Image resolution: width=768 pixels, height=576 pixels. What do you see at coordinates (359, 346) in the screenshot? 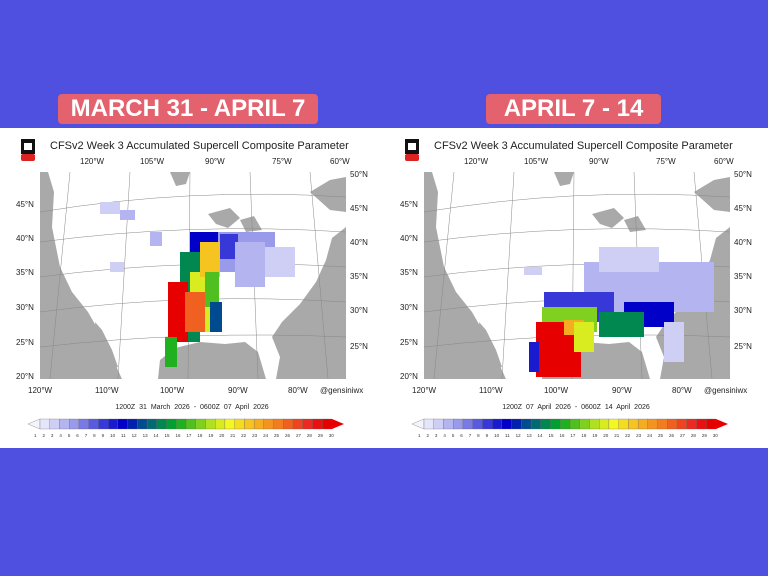
I see `right-lat-label: 25°N` at bounding box center [359, 346].